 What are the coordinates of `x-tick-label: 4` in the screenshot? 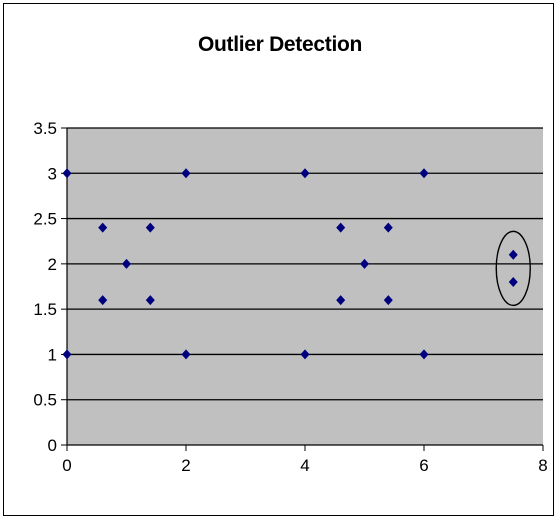 It's located at (304, 465).